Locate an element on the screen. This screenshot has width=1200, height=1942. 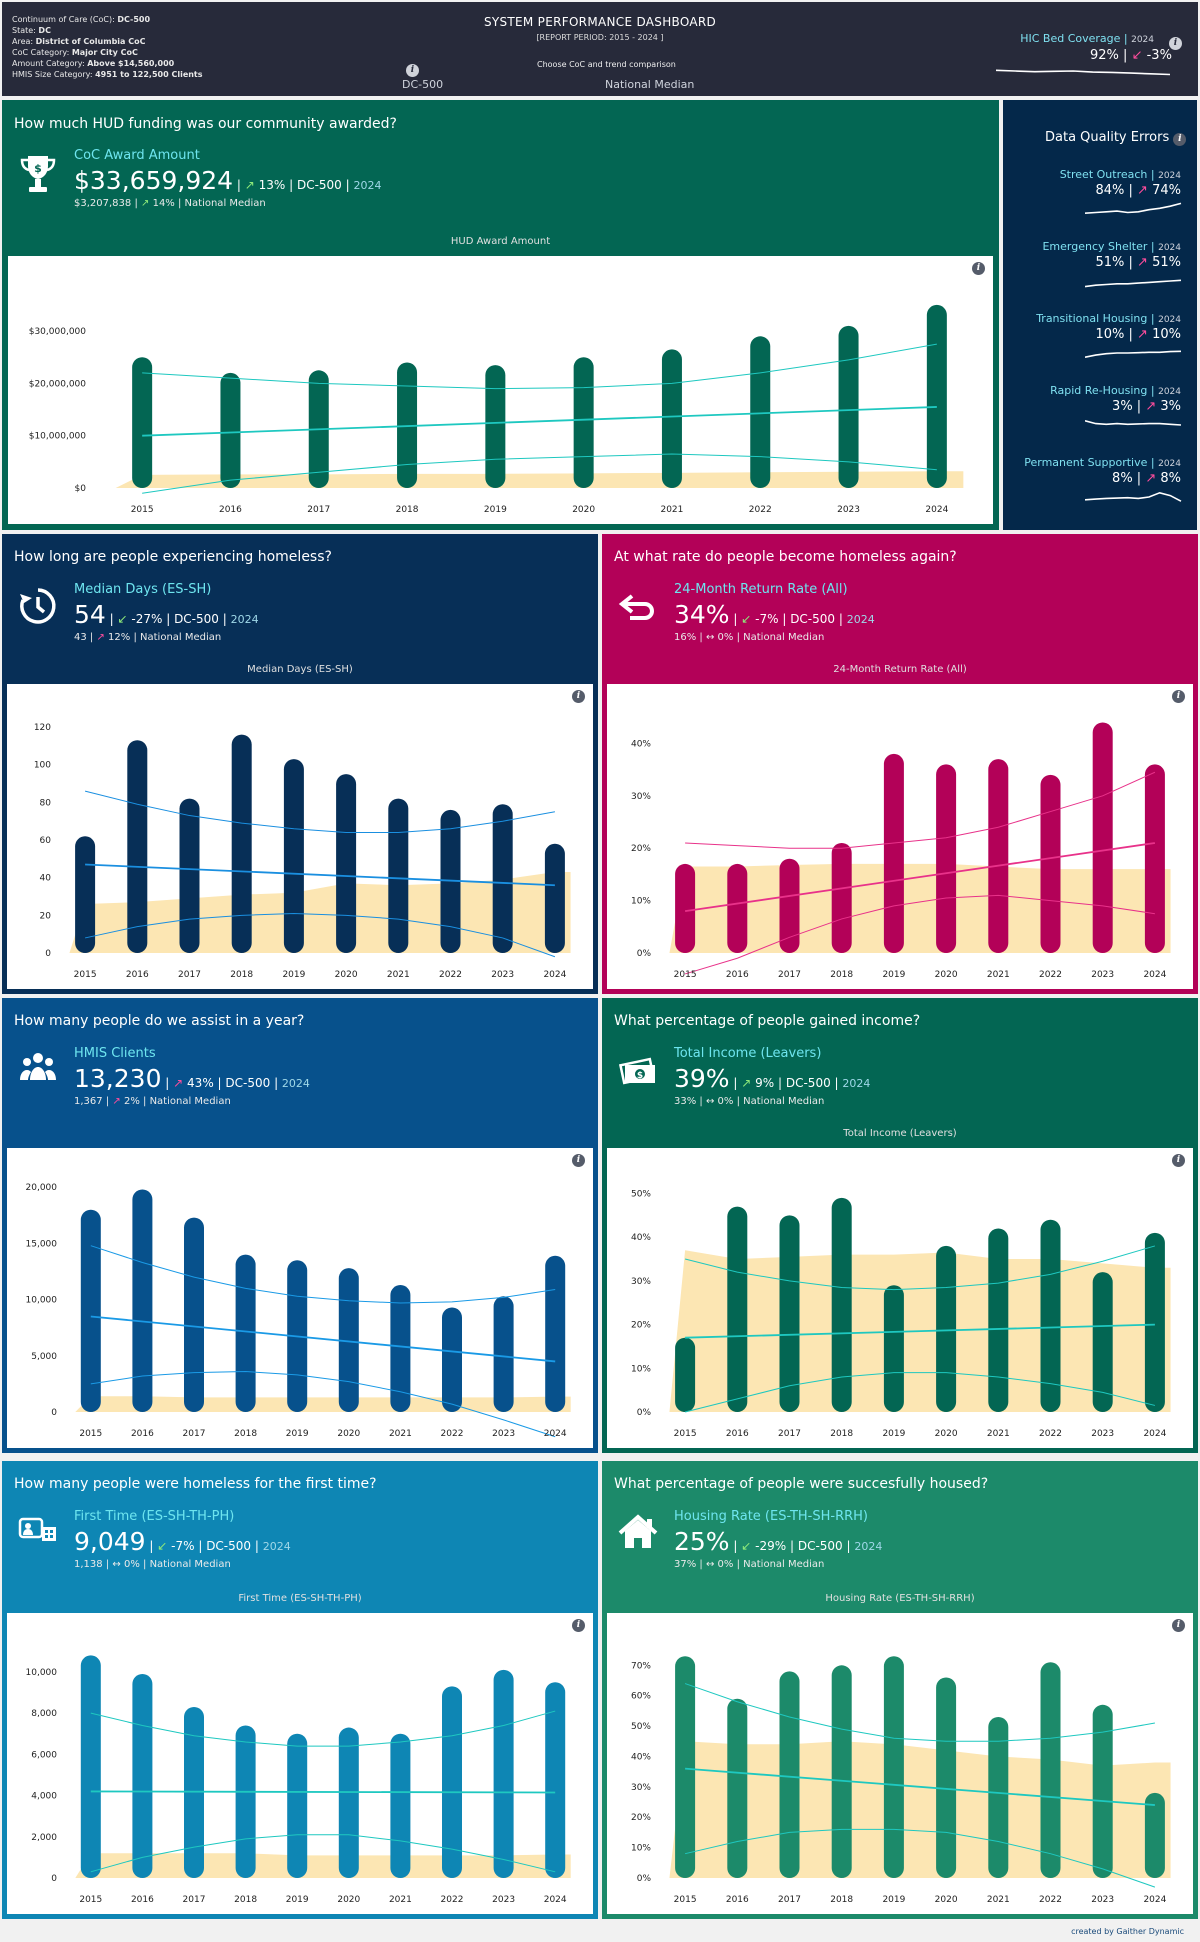
meta-row: Area: District of Columbia CoC is located at coordinates (107, 41).